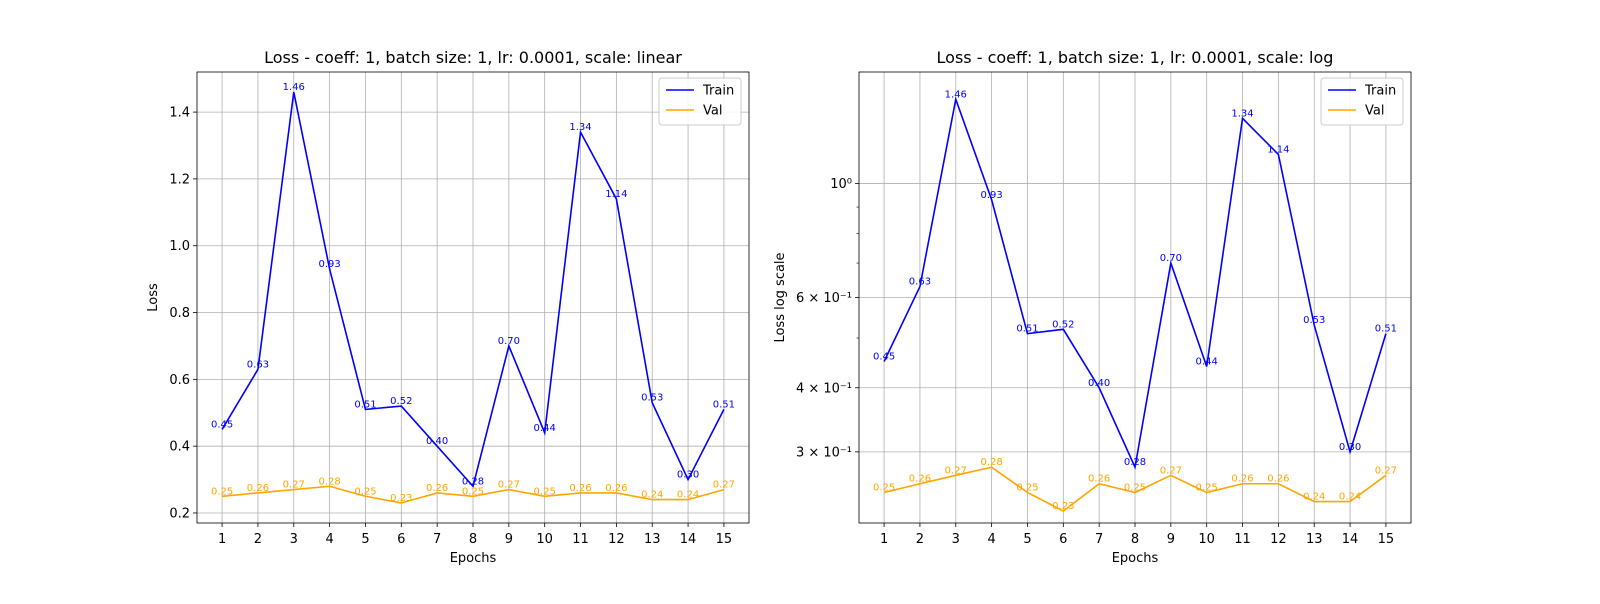  What do you see at coordinates (824, 388) in the screenshot?
I see `y-tick-label: 4 × 10⁻¹` at bounding box center [824, 388].